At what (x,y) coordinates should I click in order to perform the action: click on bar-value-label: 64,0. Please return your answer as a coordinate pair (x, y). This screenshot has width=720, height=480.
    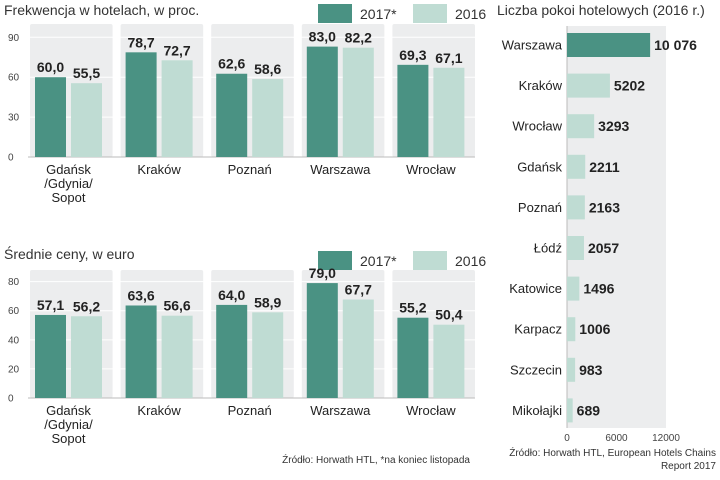
    Looking at the image, I should click on (231, 295).